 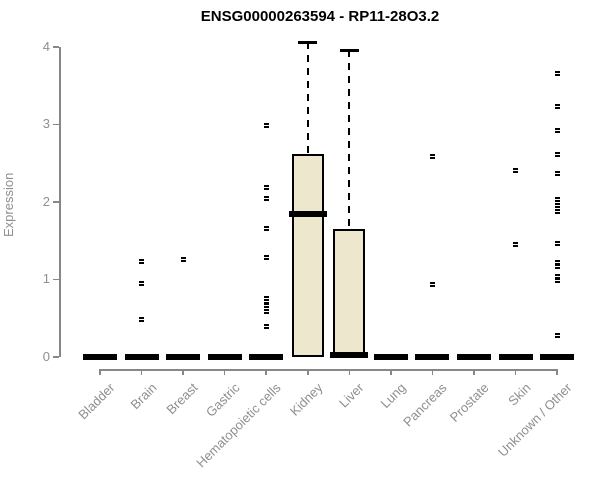 What do you see at coordinates (329, 370) in the screenshot?
I see `x-axis-line` at bounding box center [329, 370].